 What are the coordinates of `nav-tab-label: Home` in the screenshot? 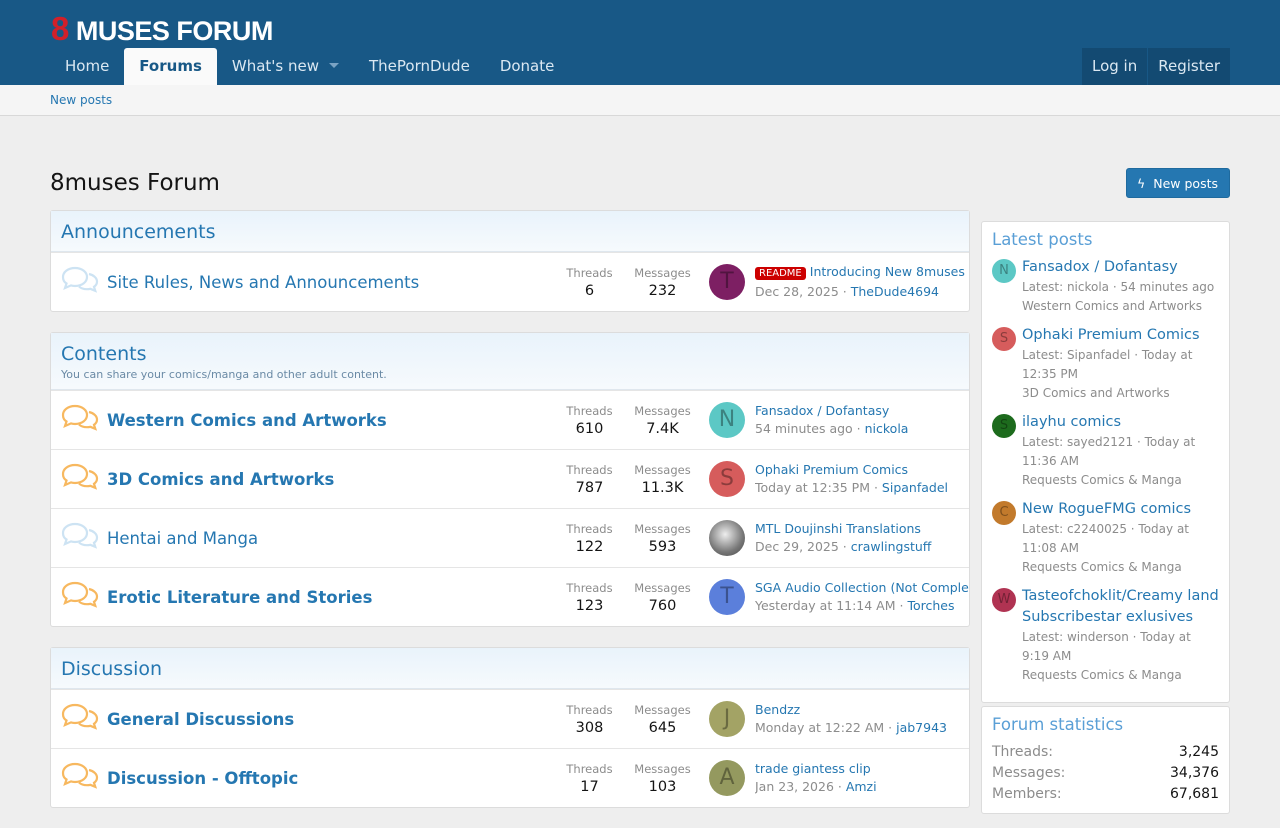 It's located at (87, 66).